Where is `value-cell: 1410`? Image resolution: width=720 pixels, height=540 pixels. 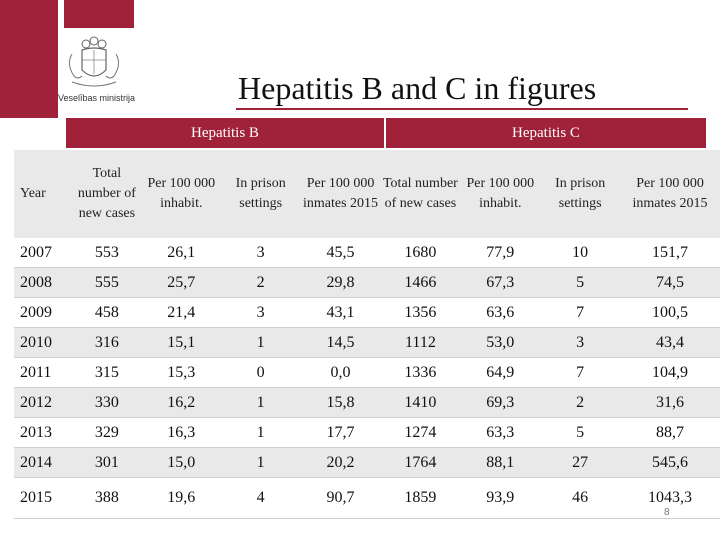
value-cell: 1410 is located at coordinates (420, 402).